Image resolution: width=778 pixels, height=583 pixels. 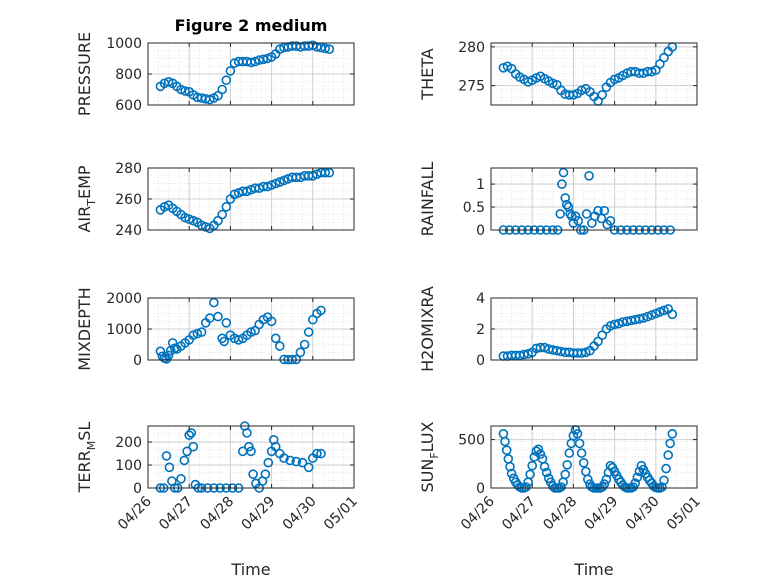 I want to click on y-axis-label-main: THETA, so click(x=427, y=74).